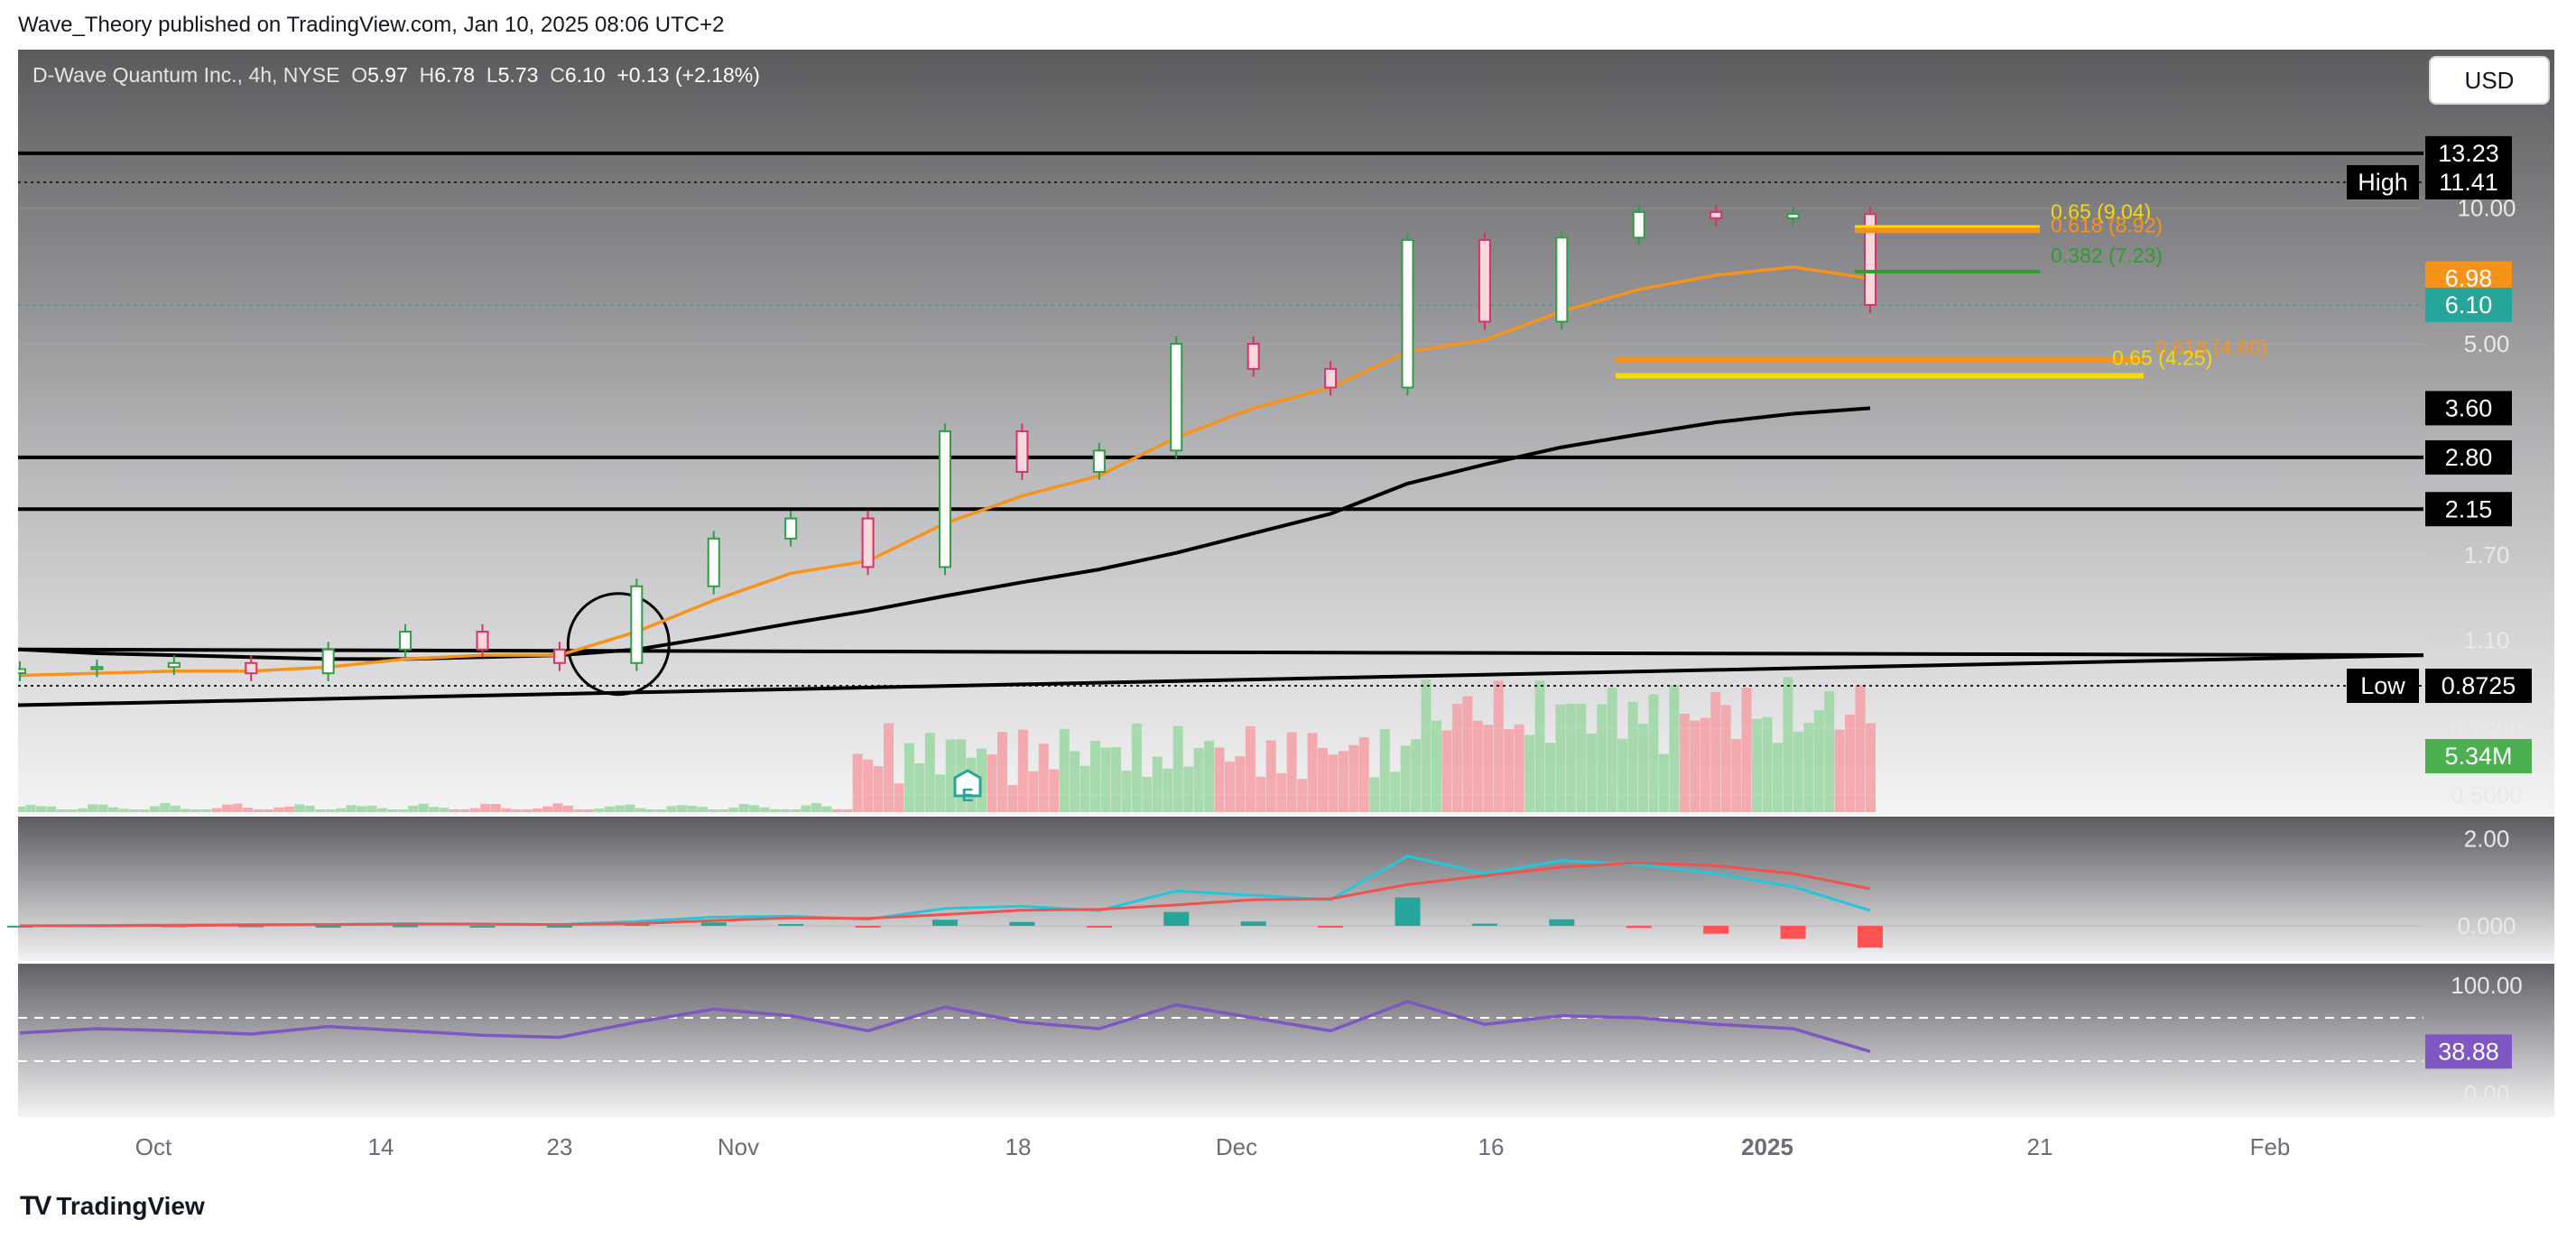 This screenshot has height=1238, width=2576. I want to click on fib-label-0.65 (9.04): 0.65 (9.04), so click(2101, 212).